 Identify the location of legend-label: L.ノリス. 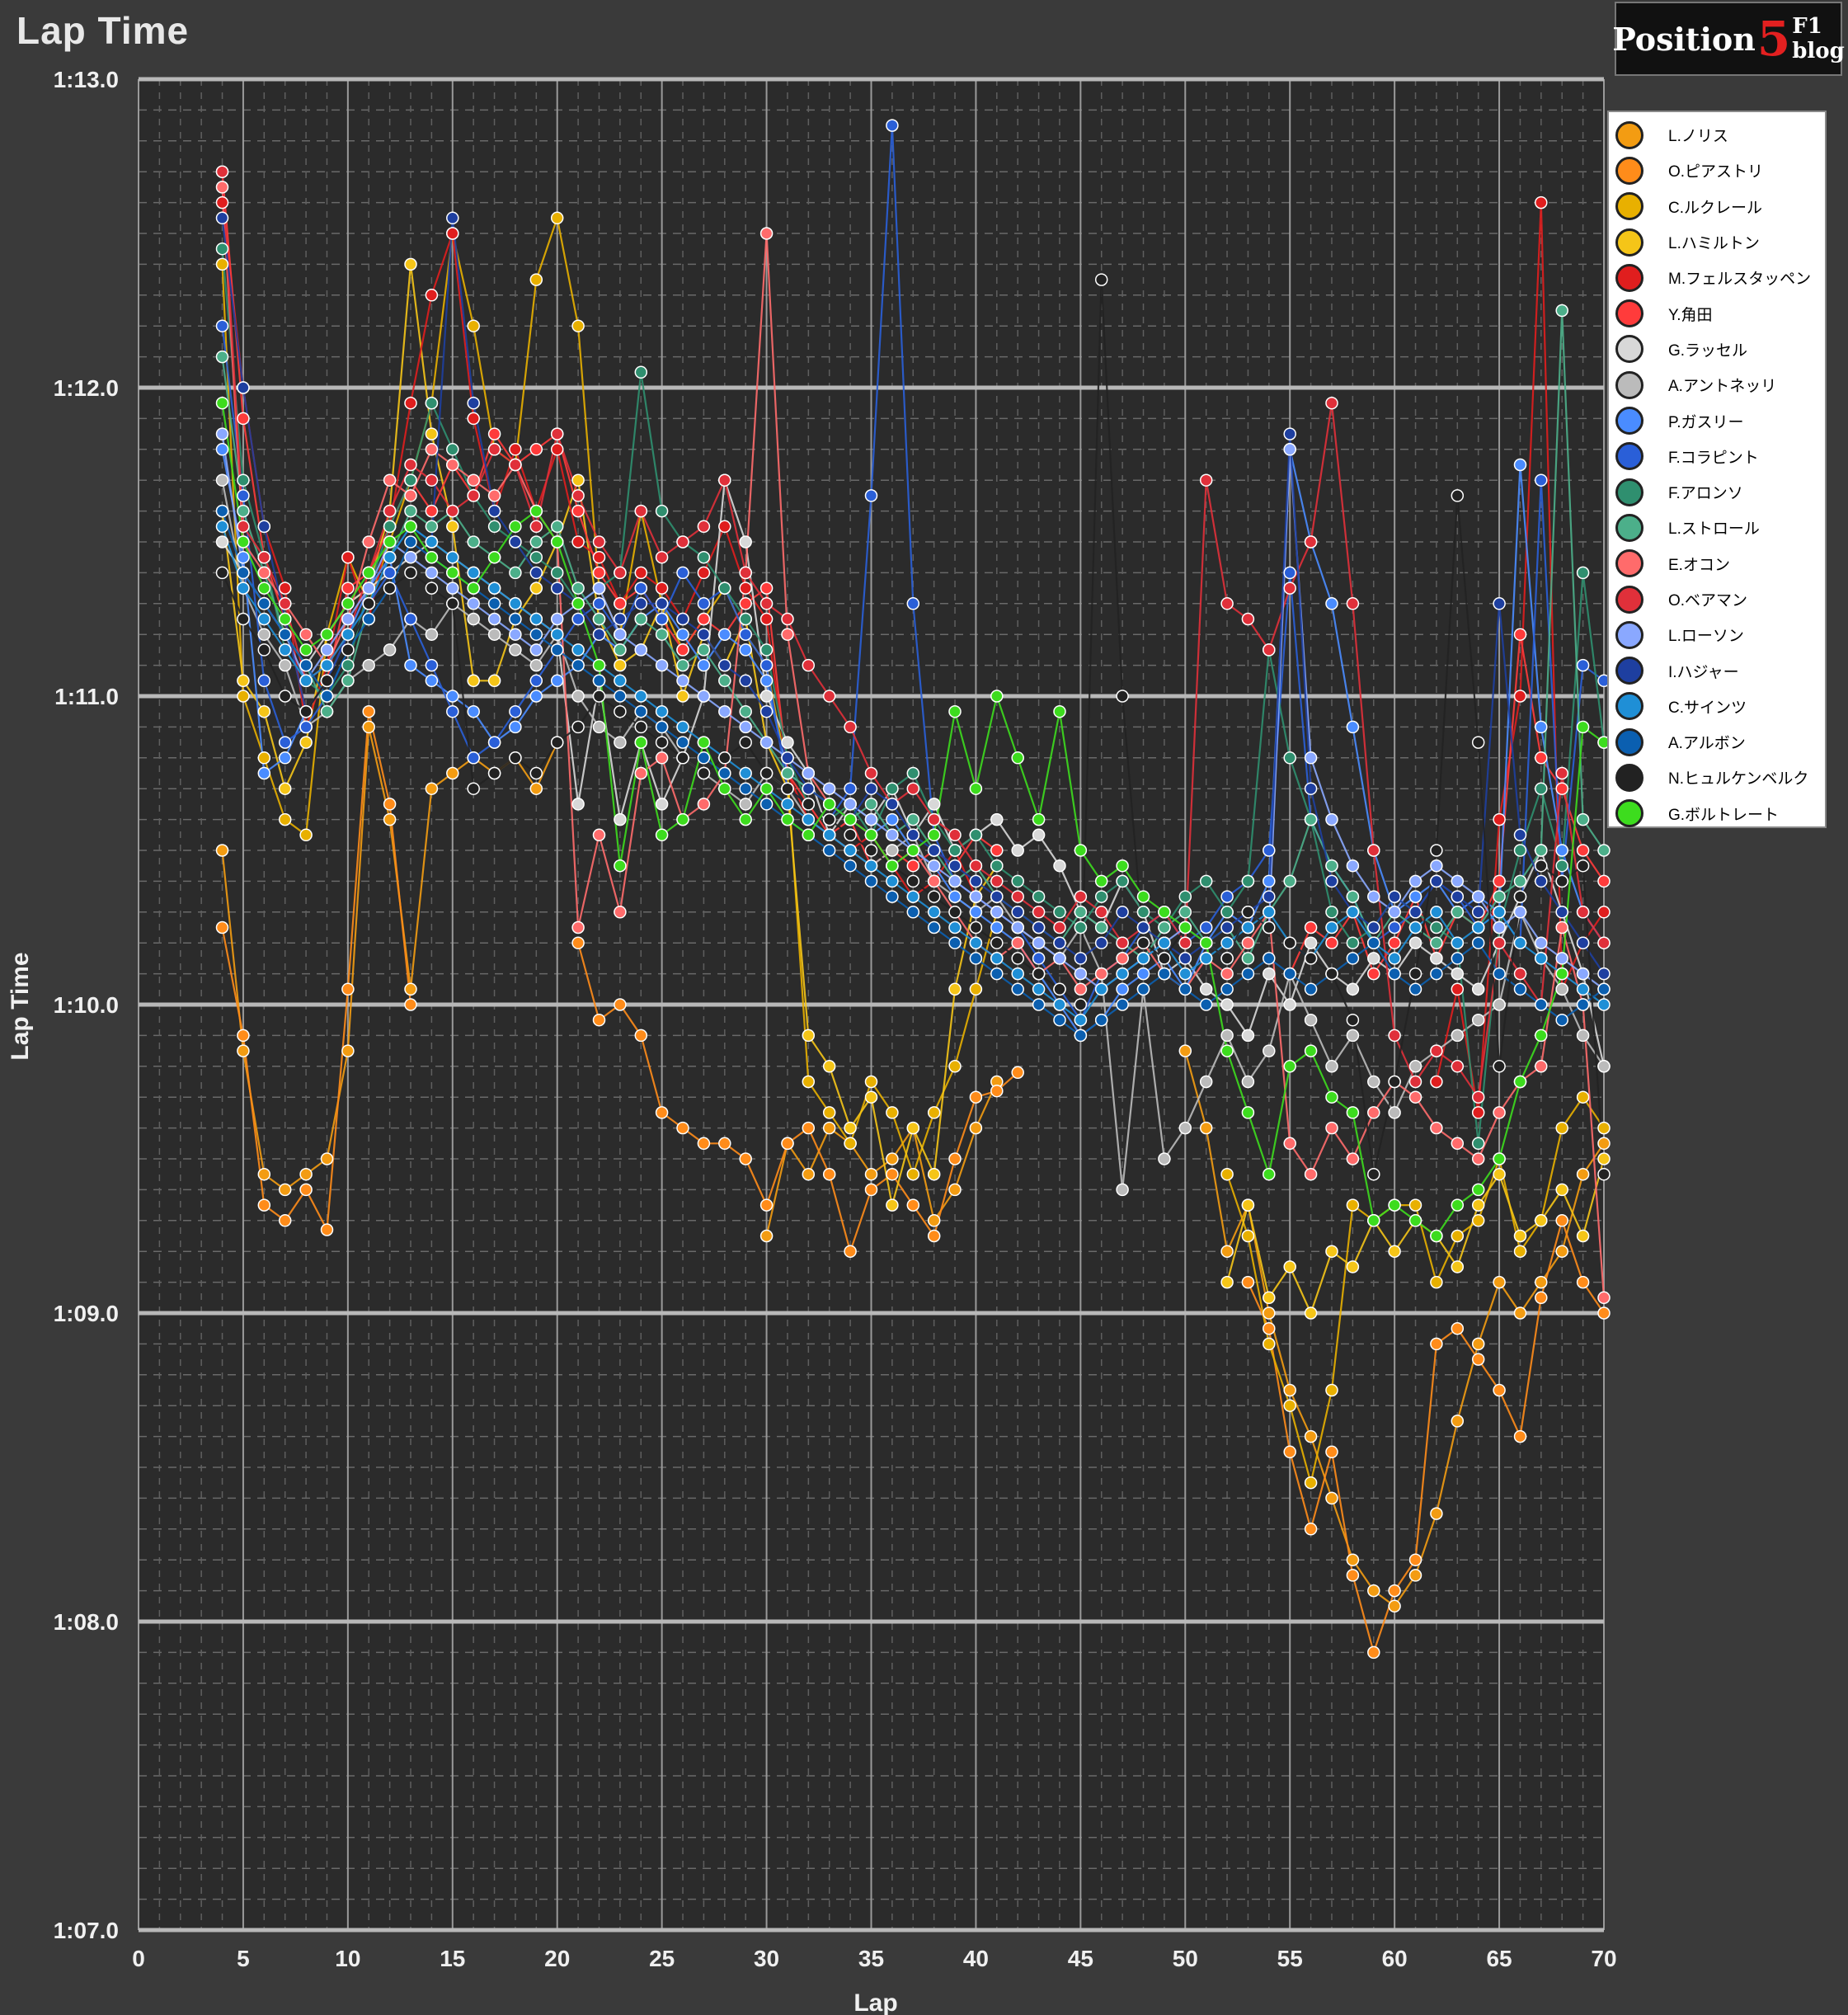
(1698, 137).